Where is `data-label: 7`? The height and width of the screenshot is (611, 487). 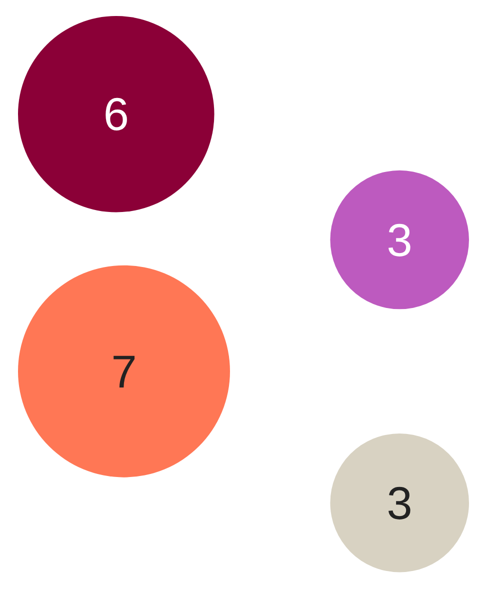 data-label: 7 is located at coordinates (124, 371).